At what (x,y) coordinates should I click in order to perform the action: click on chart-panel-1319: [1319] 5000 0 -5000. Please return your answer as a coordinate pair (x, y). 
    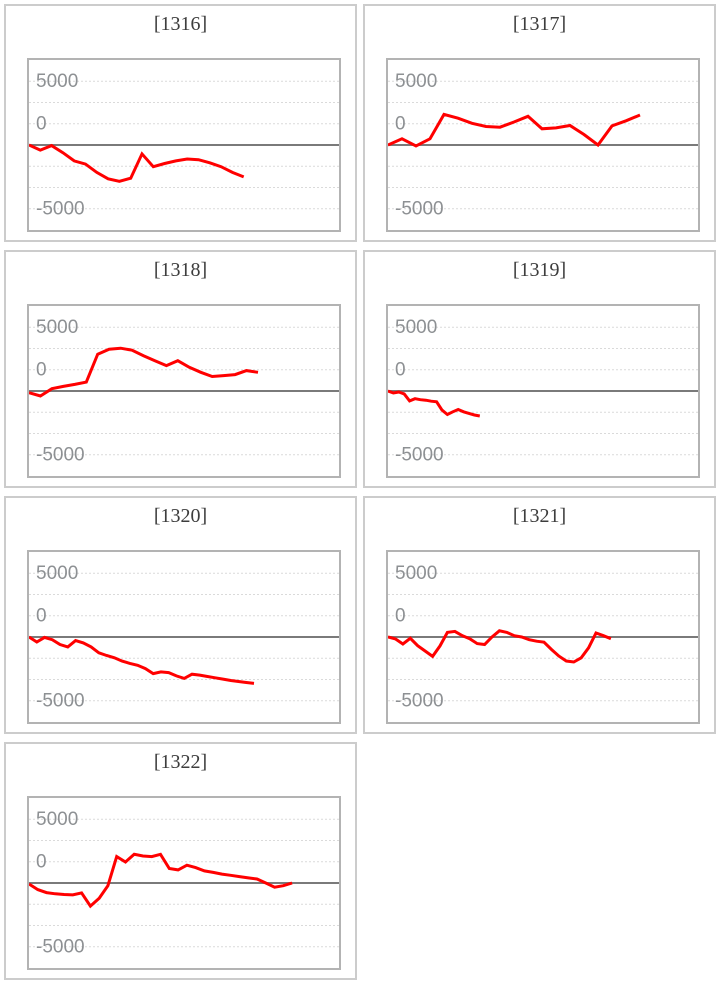
    Looking at the image, I should click on (539, 369).